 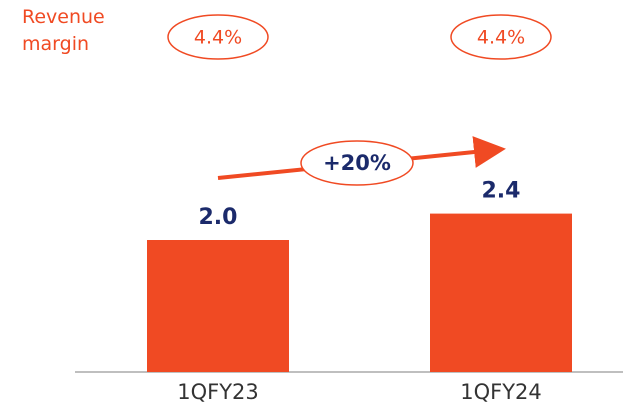 I want to click on growth-bubble, so click(x=357, y=163).